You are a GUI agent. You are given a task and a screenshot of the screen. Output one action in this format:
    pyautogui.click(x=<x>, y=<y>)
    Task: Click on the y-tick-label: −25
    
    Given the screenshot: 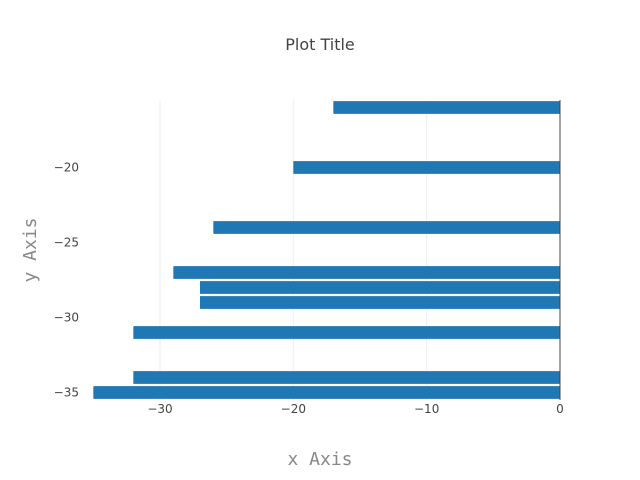 What is the action you would take?
    pyautogui.click(x=66, y=243)
    